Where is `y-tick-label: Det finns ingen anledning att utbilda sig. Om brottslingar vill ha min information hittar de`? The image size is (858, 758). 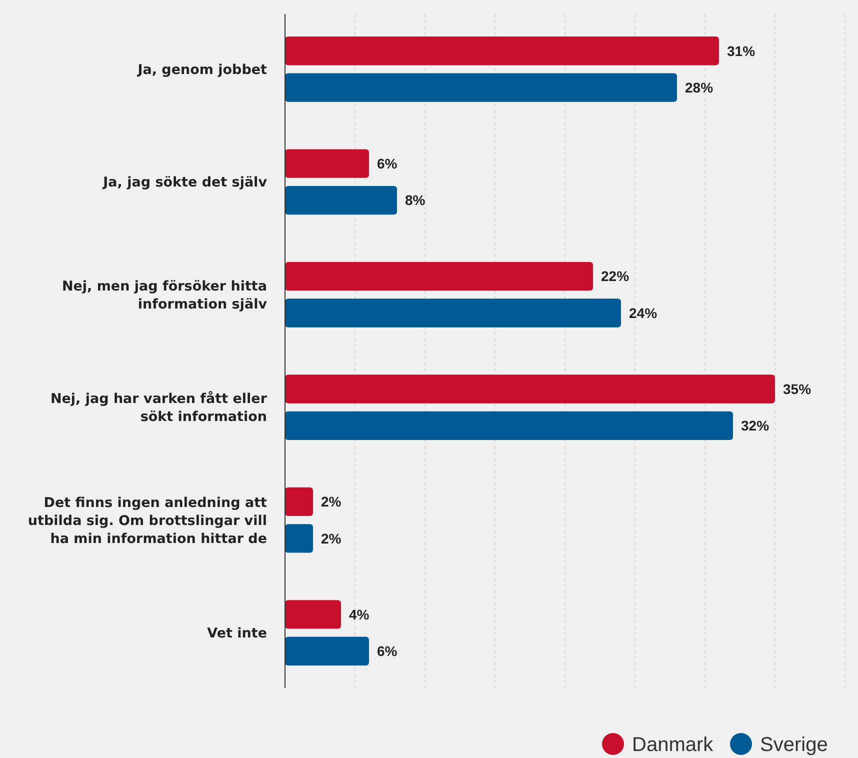 y-tick-label: Det finns ingen anledning att utbilda sig. Om brottslingar vill ha min information hittar de is located at coordinates (148, 520).